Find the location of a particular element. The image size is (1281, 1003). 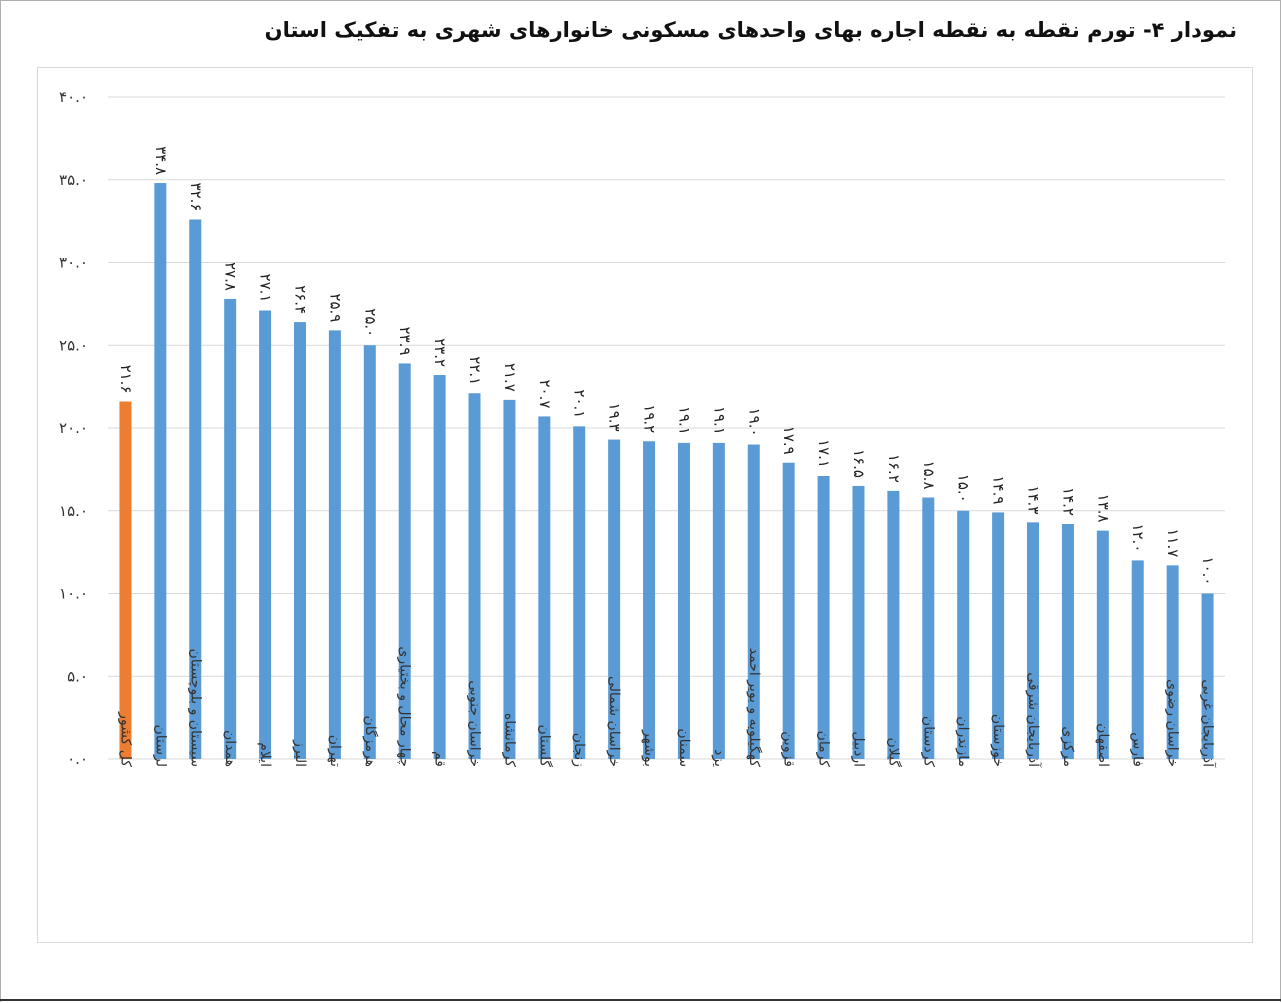

data-label: ۱۴.۲ is located at coordinates (1068, 501).